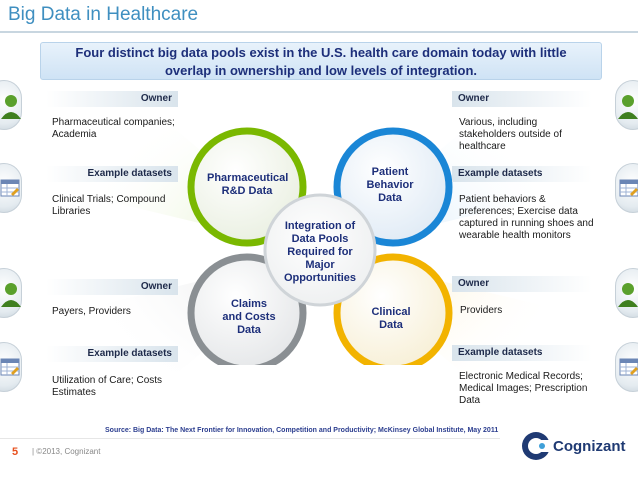 This screenshot has height=479, width=638. I want to click on center-label-line: Major, so click(320, 265).